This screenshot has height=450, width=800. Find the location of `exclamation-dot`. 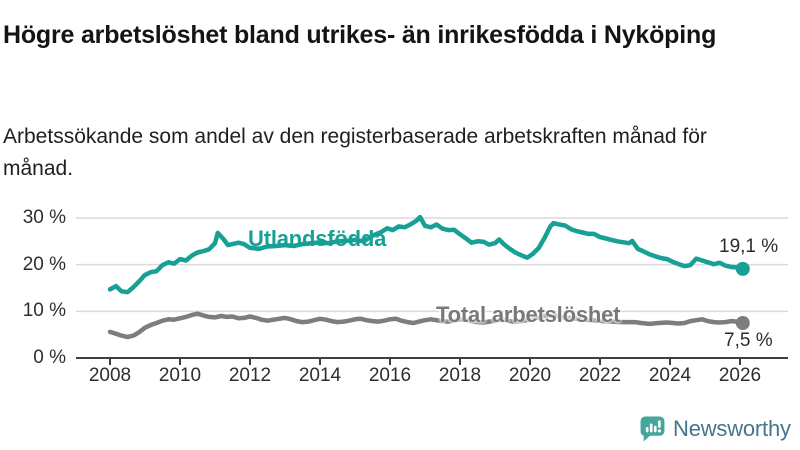

exclamation-dot is located at coordinates (659, 431).